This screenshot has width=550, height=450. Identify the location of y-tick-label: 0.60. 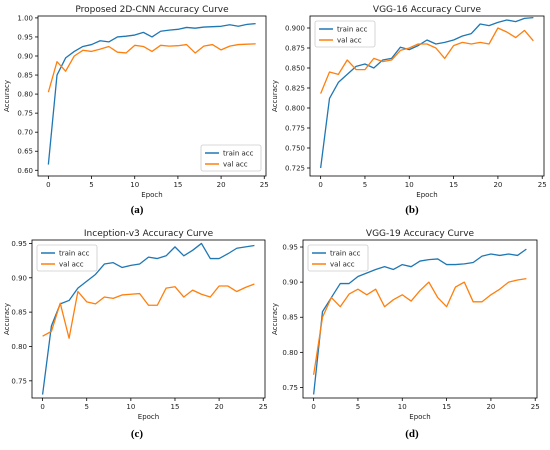
(25, 171).